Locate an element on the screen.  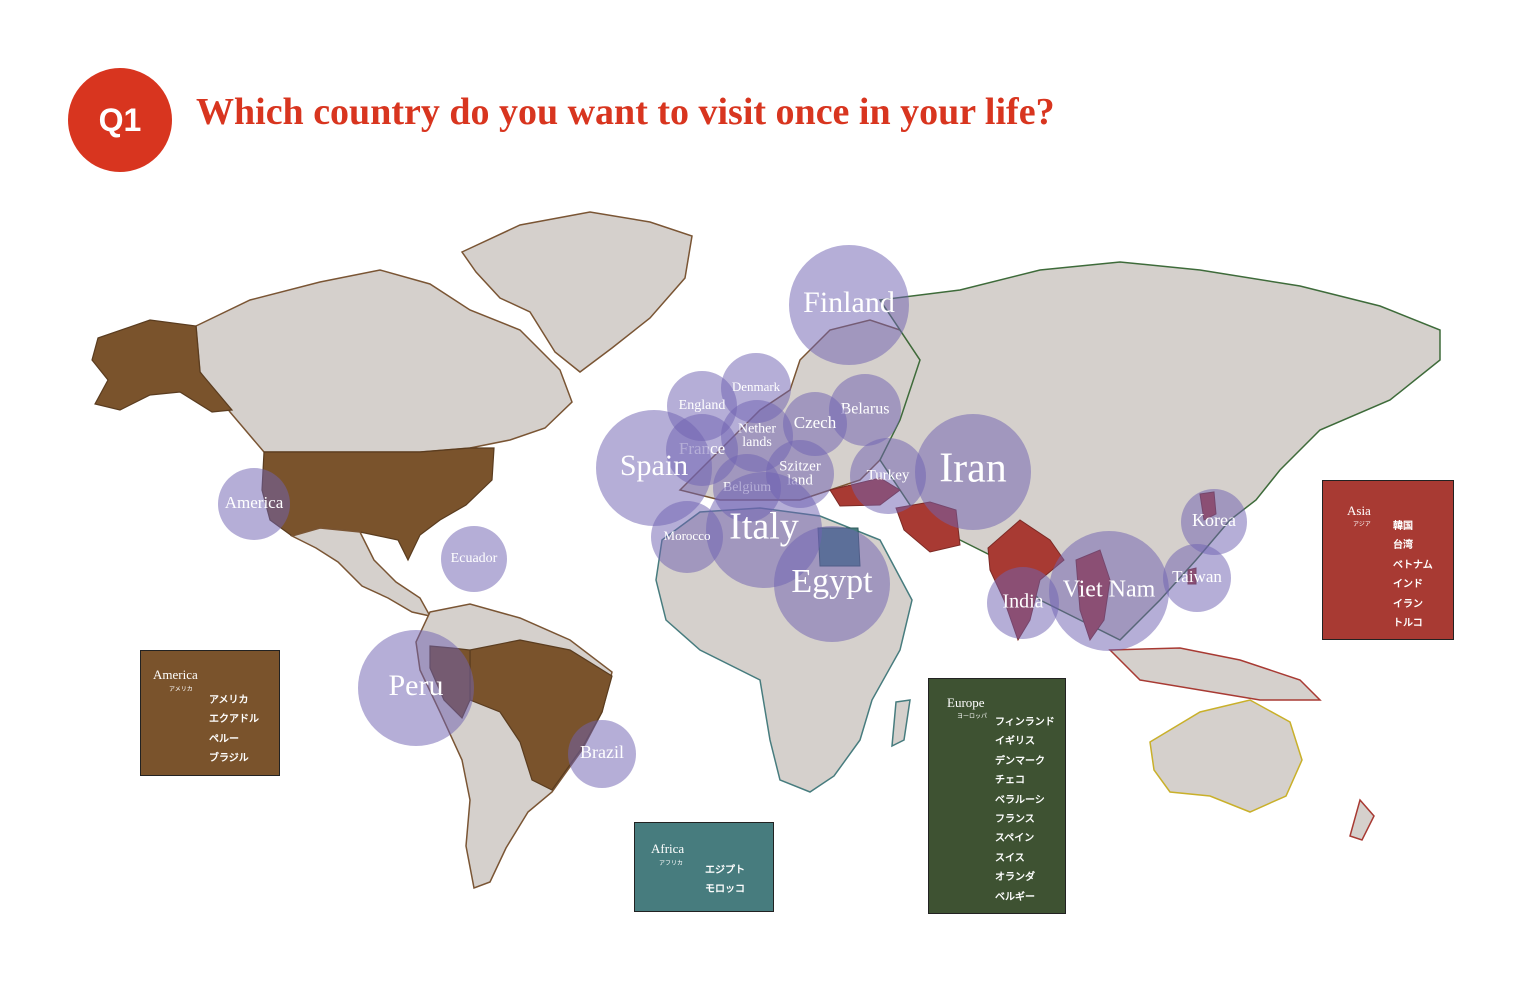
bubble-label-america: America is located at coordinates (254, 502).